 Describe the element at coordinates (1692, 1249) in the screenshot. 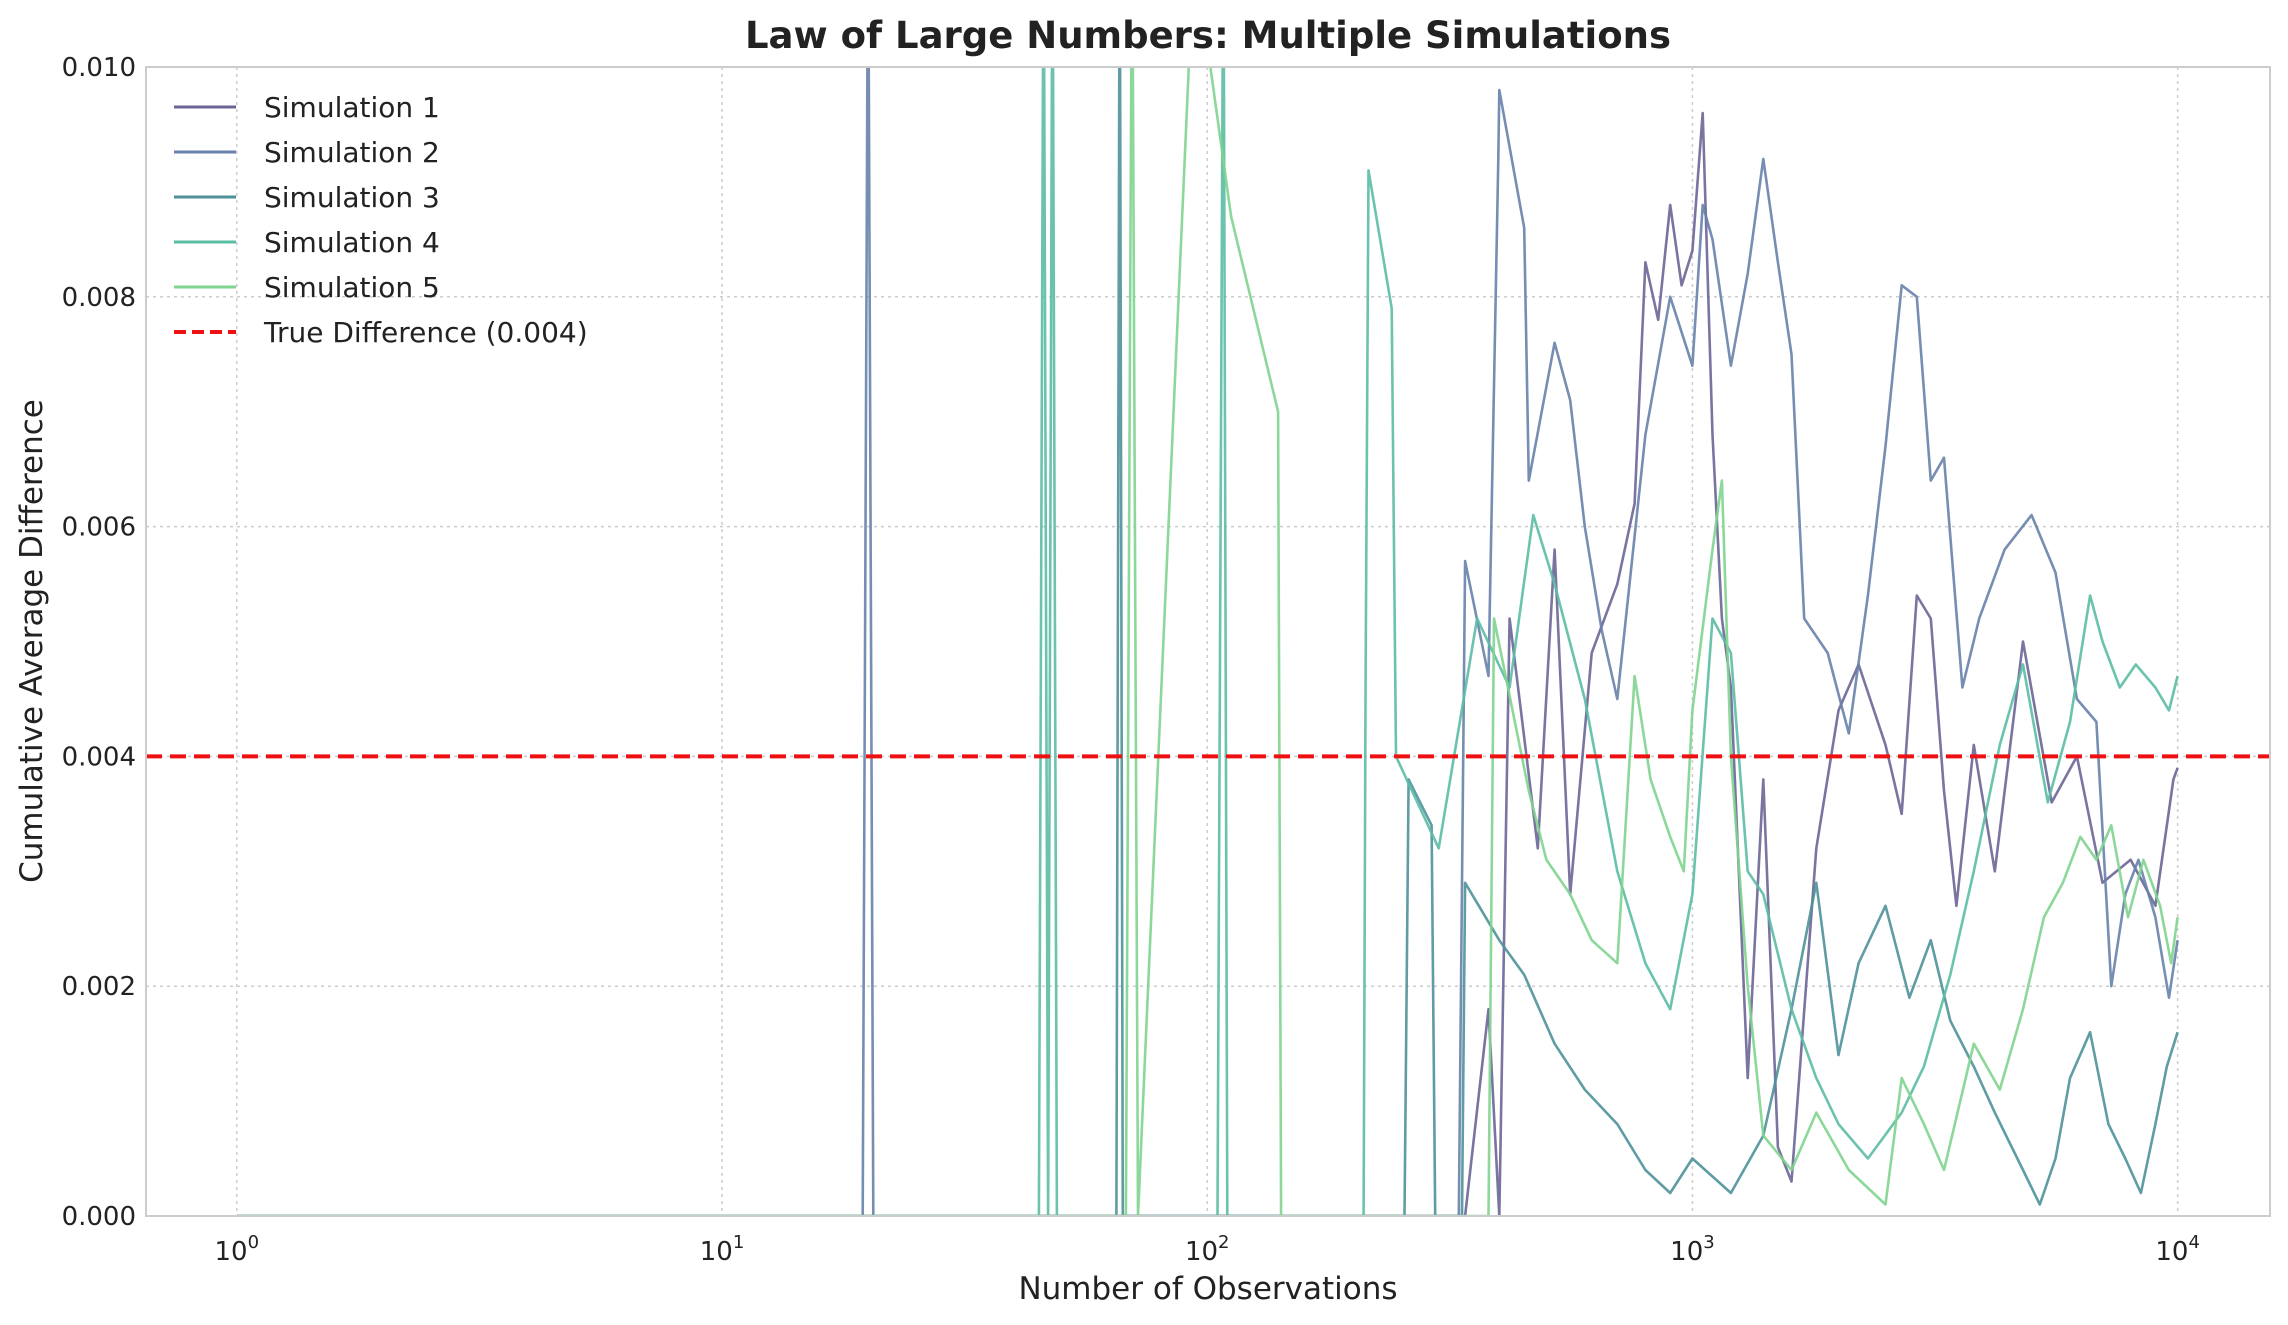

I see `x-tick-label-3: 10³` at that location.